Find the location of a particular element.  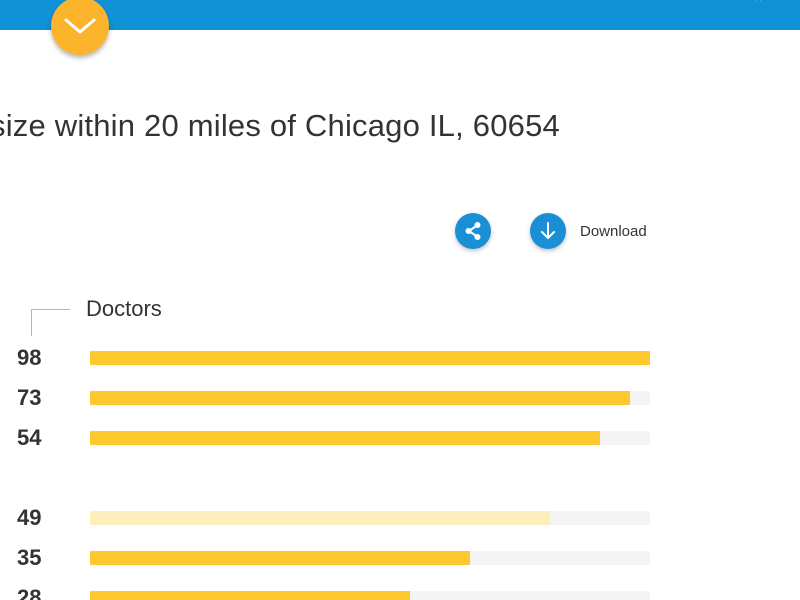

row-value: 98 is located at coordinates (29, 357).